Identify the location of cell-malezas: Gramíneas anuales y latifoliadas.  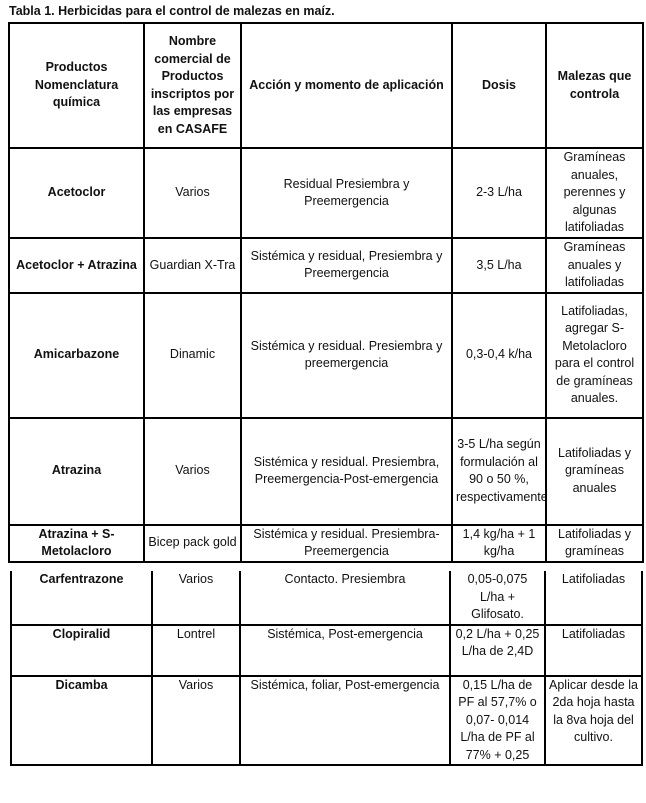
(594, 265).